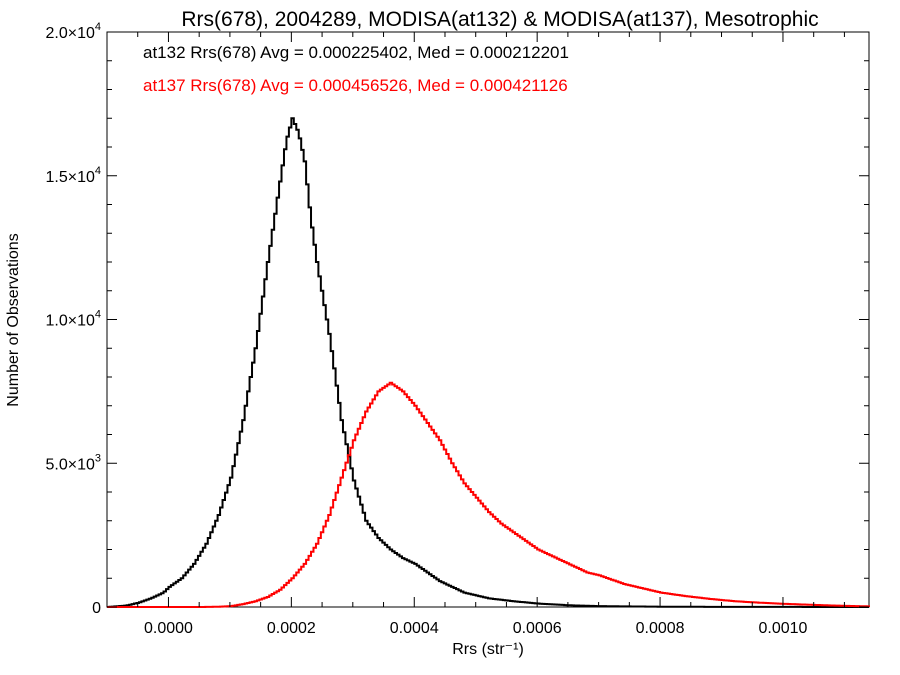 The height and width of the screenshot is (675, 900). What do you see at coordinates (96, 608) in the screenshot?
I see `y-tick-label: 0` at bounding box center [96, 608].